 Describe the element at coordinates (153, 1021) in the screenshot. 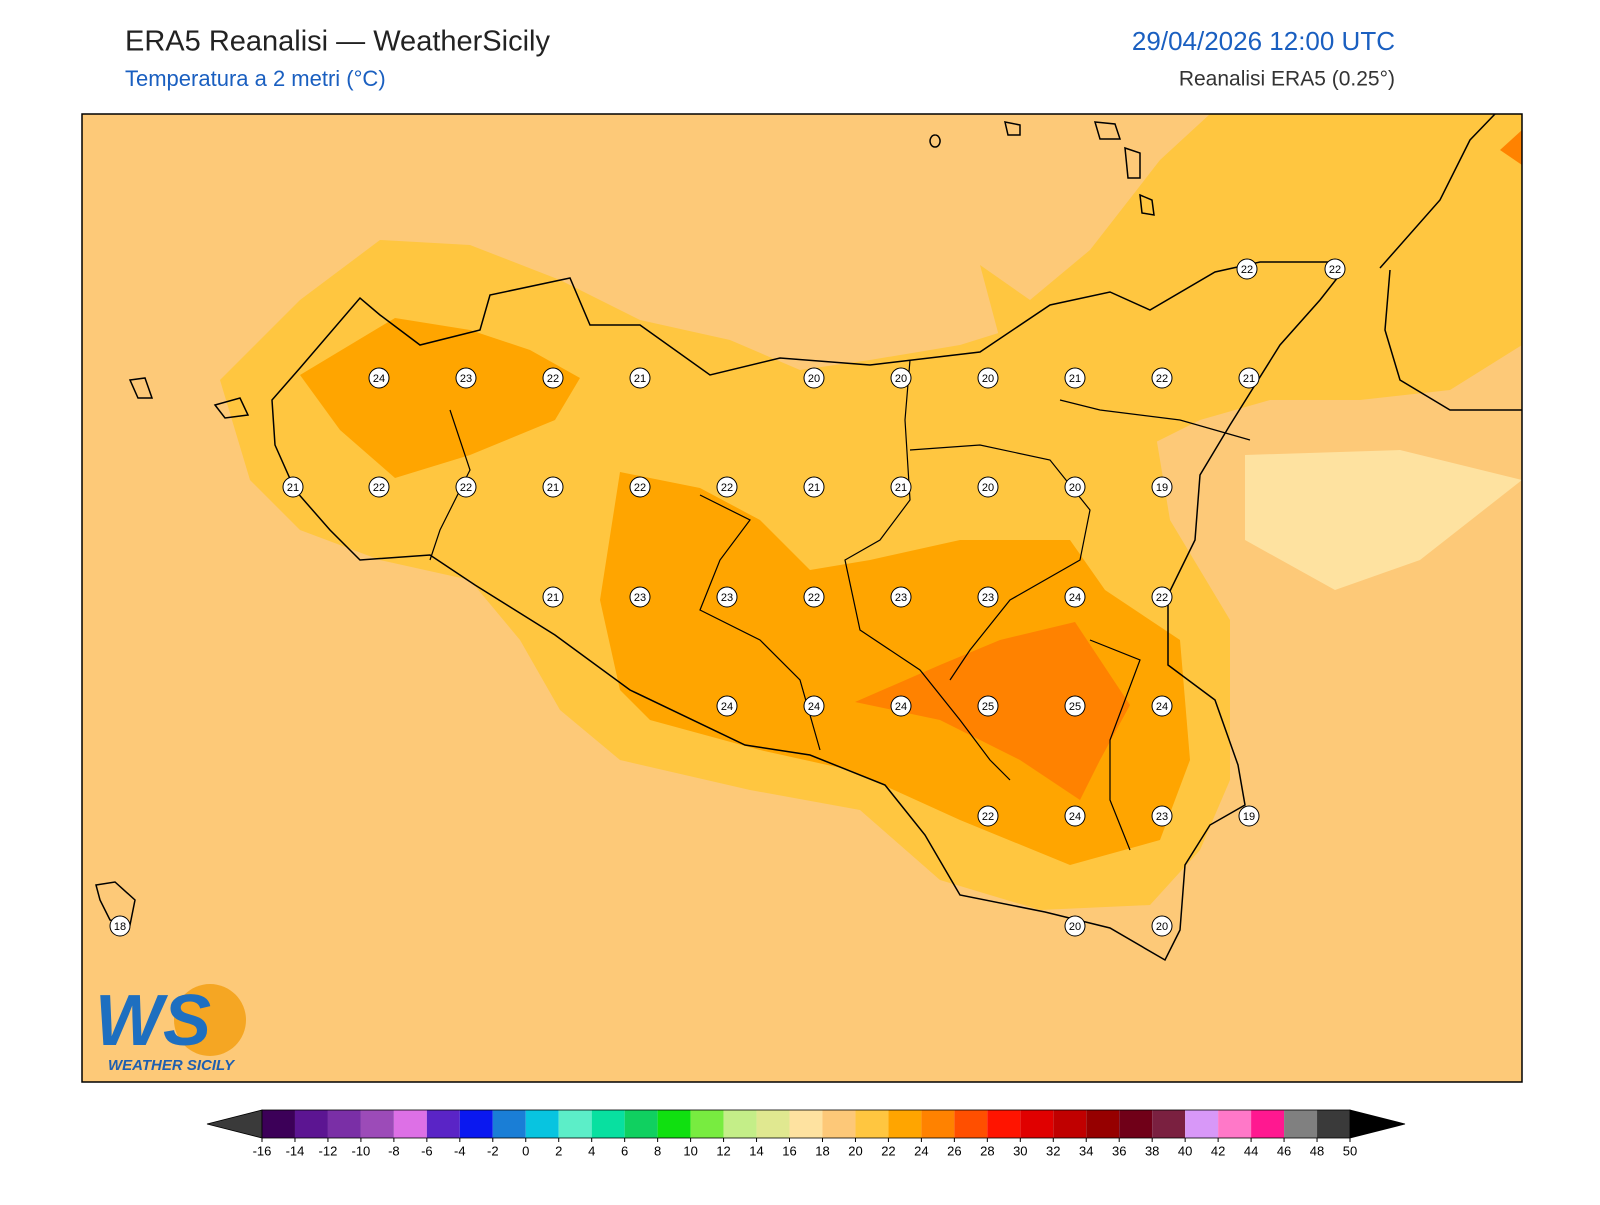

I see `logo-initials: WS` at that location.